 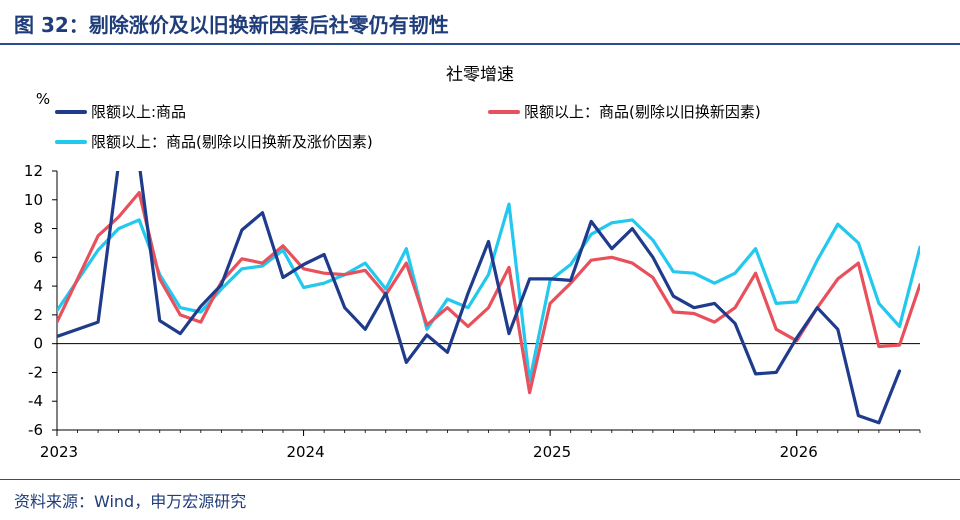 What do you see at coordinates (43, 99) in the screenshot?
I see `y-axis-unit: %` at bounding box center [43, 99].